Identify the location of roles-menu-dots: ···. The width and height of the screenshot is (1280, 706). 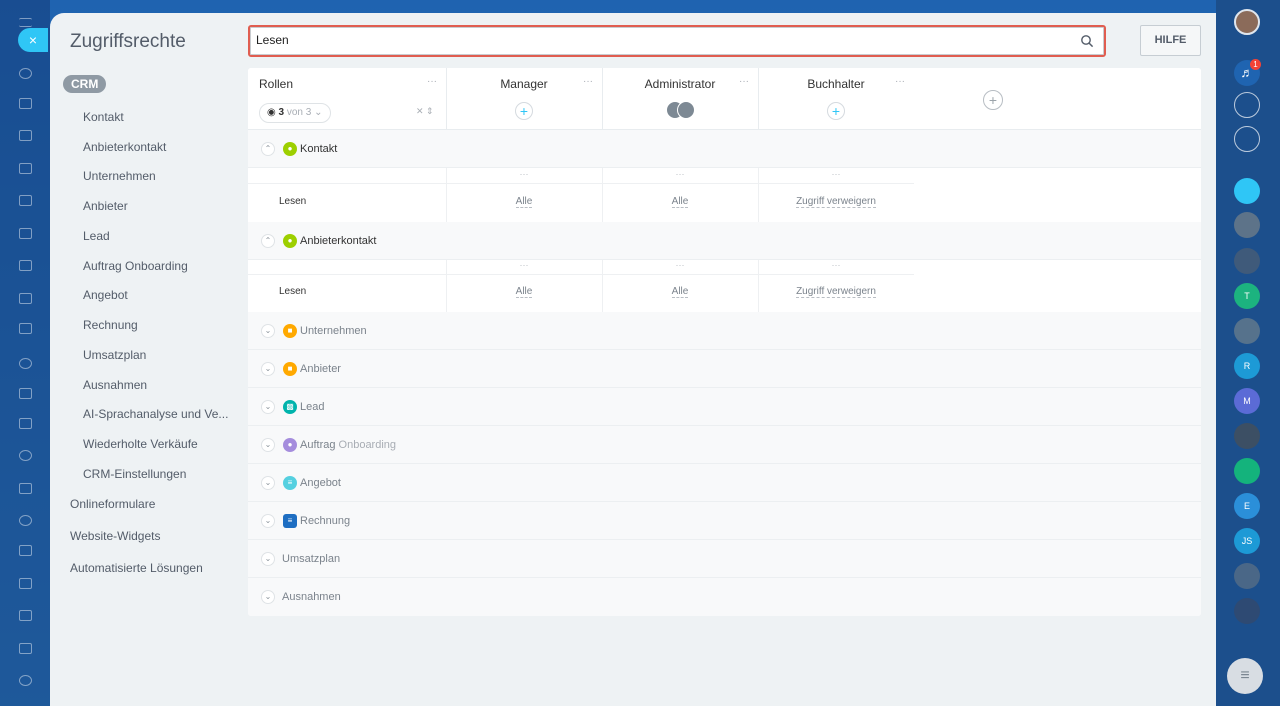
(432, 81).